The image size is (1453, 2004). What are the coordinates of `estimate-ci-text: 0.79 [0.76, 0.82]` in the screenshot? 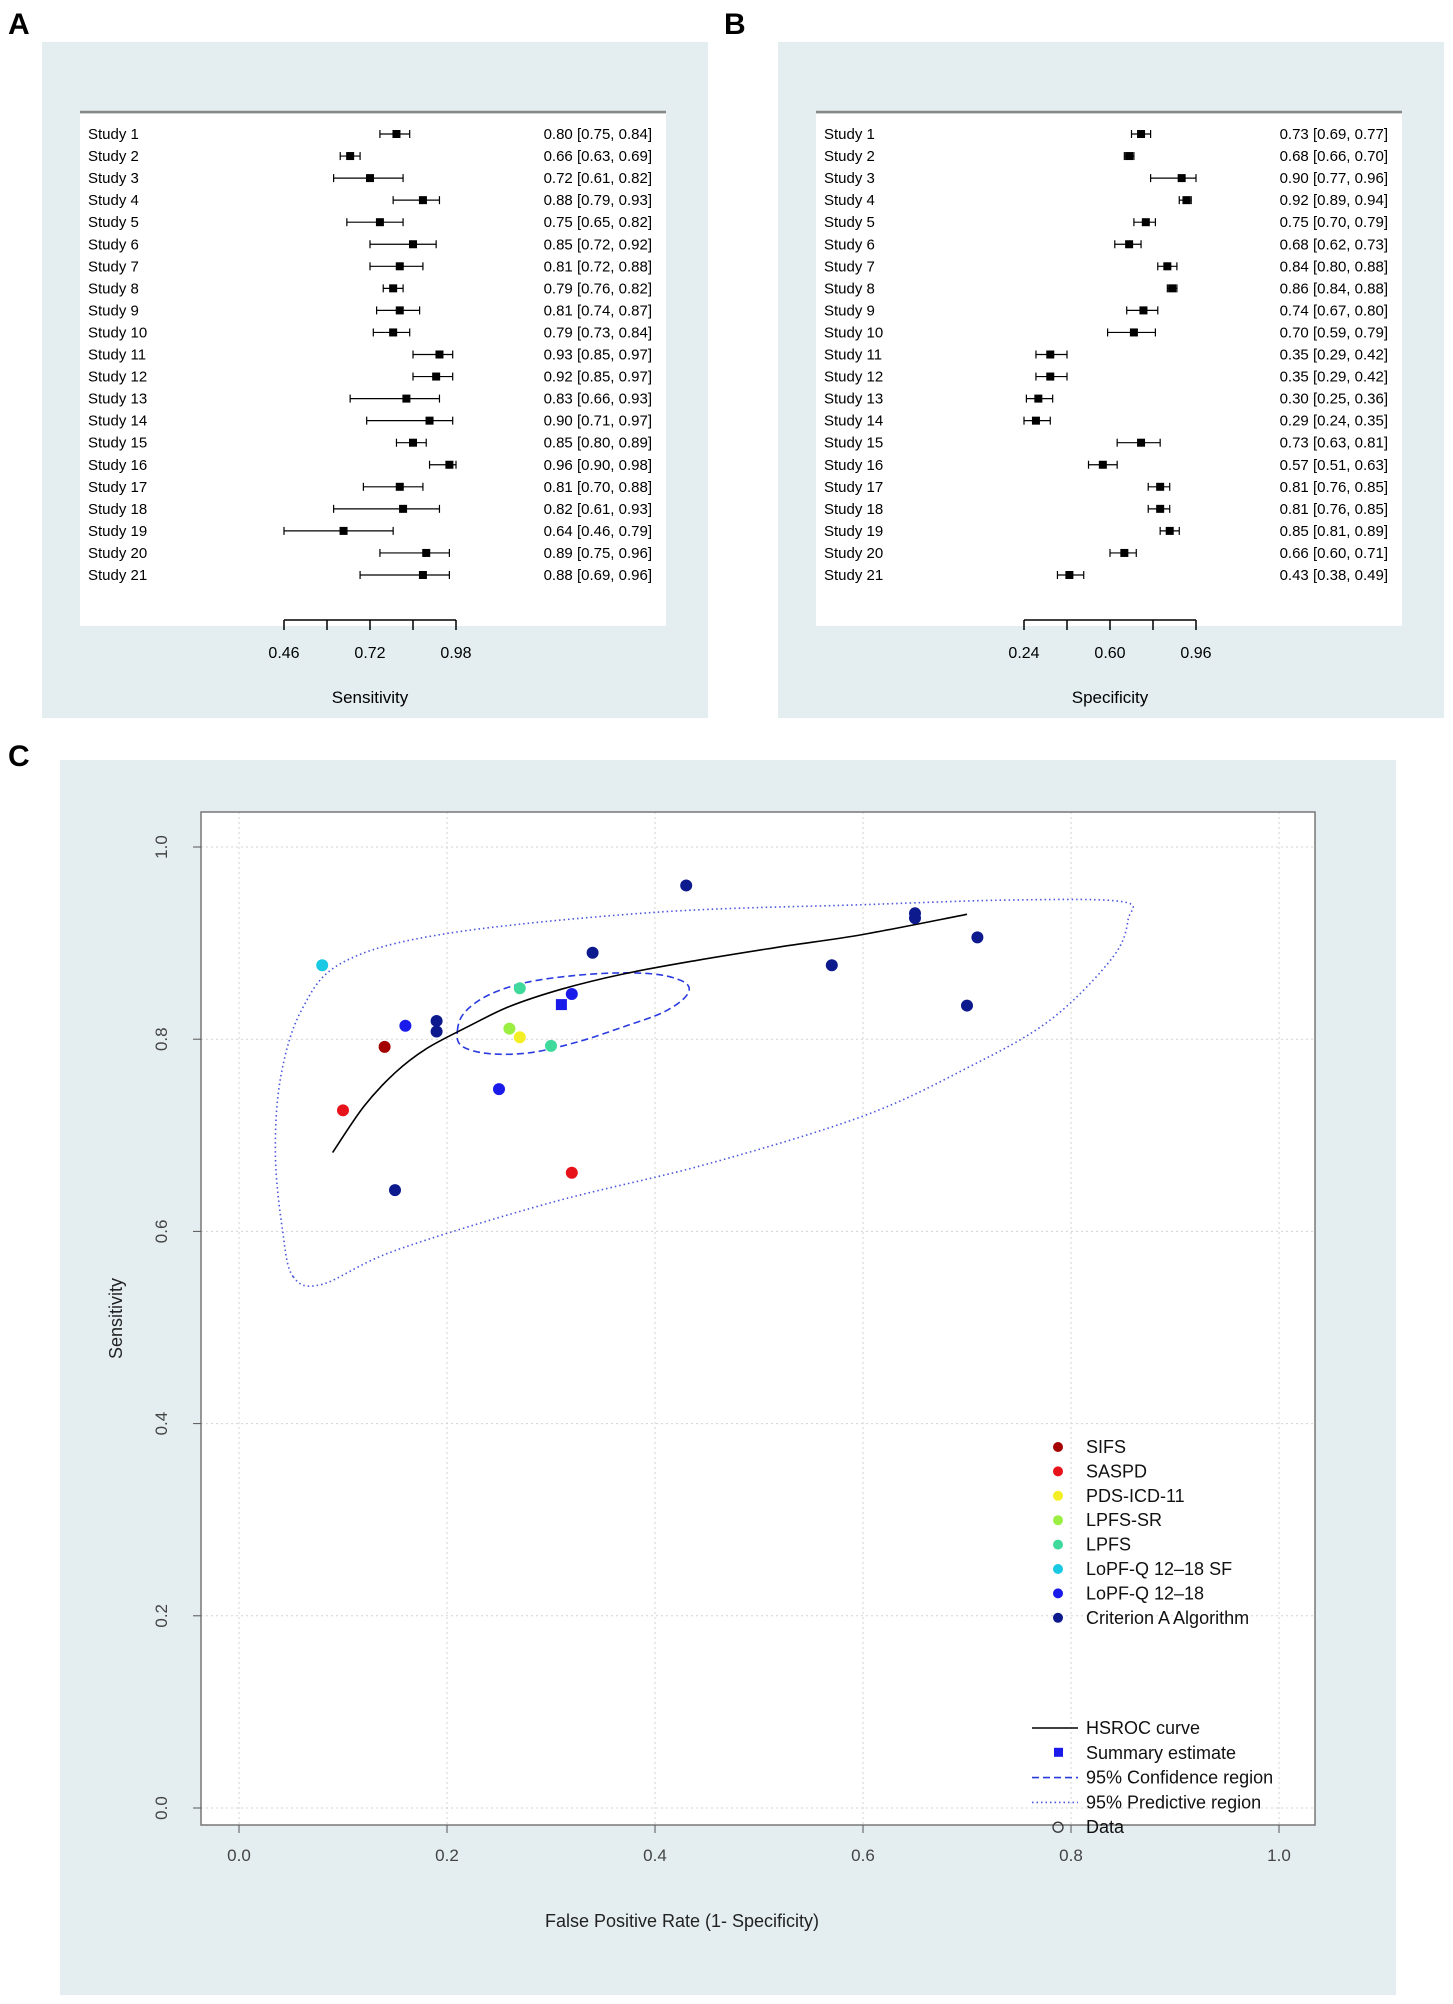 It's located at (598, 288).